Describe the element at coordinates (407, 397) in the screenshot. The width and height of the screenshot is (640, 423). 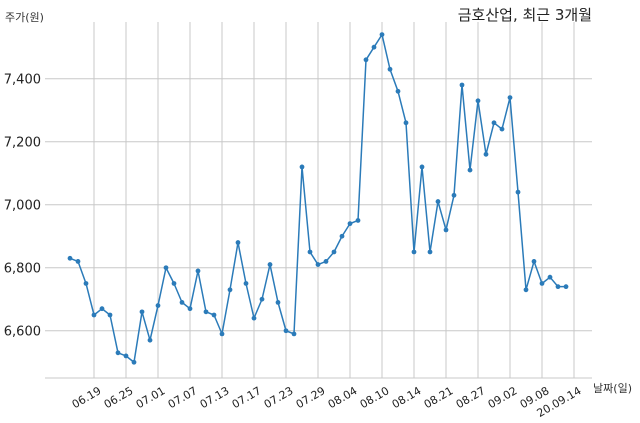
I see `x-tick-label: 08.14` at that location.